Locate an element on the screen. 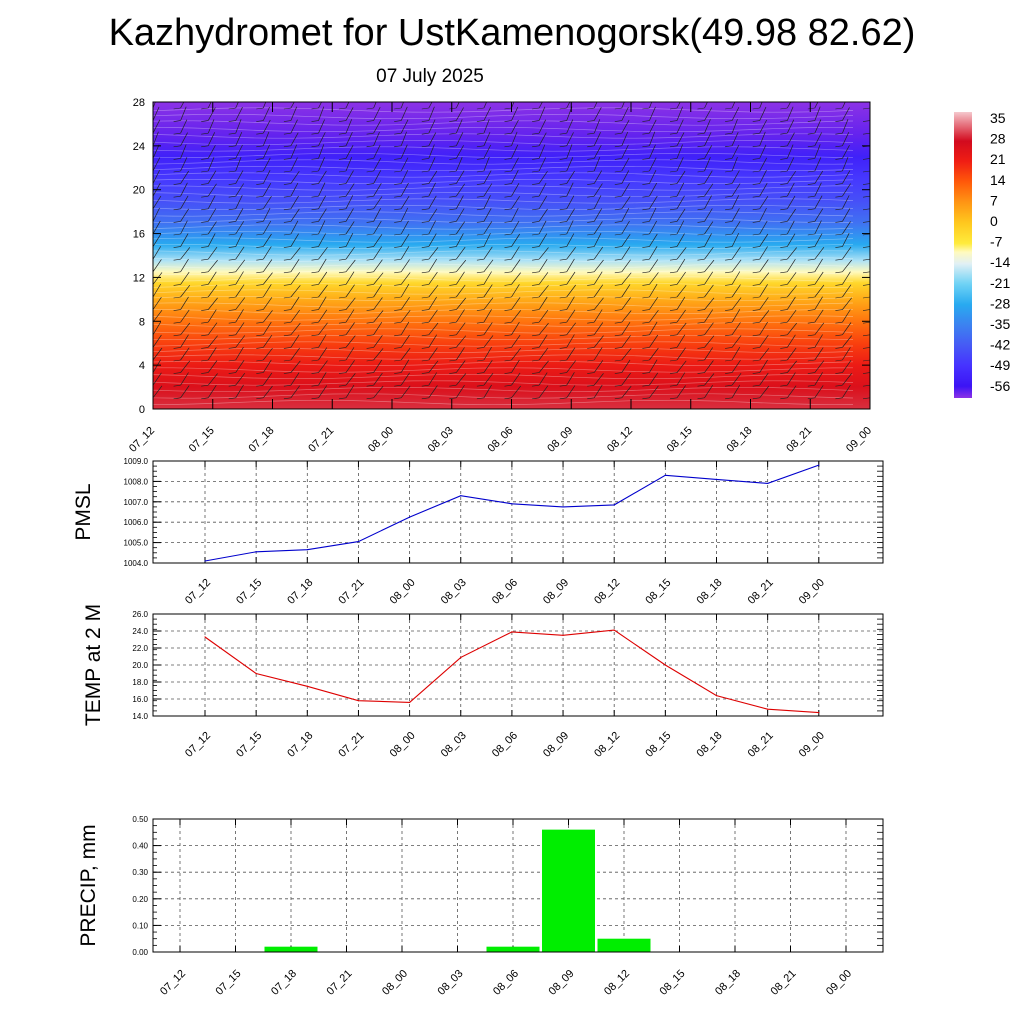 The width and height of the screenshot is (1024, 1024). heatmap-xtick-label: 08_09 is located at coordinates (560, 440).